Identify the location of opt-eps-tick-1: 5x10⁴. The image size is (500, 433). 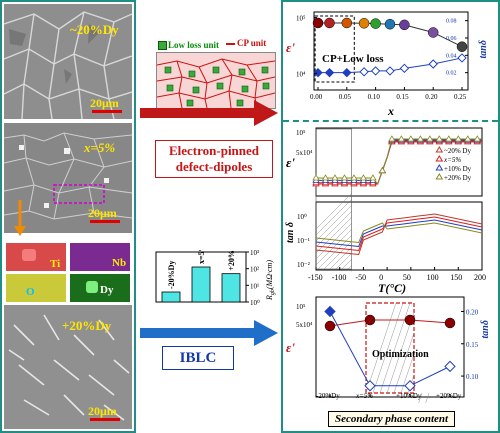
(304, 325).